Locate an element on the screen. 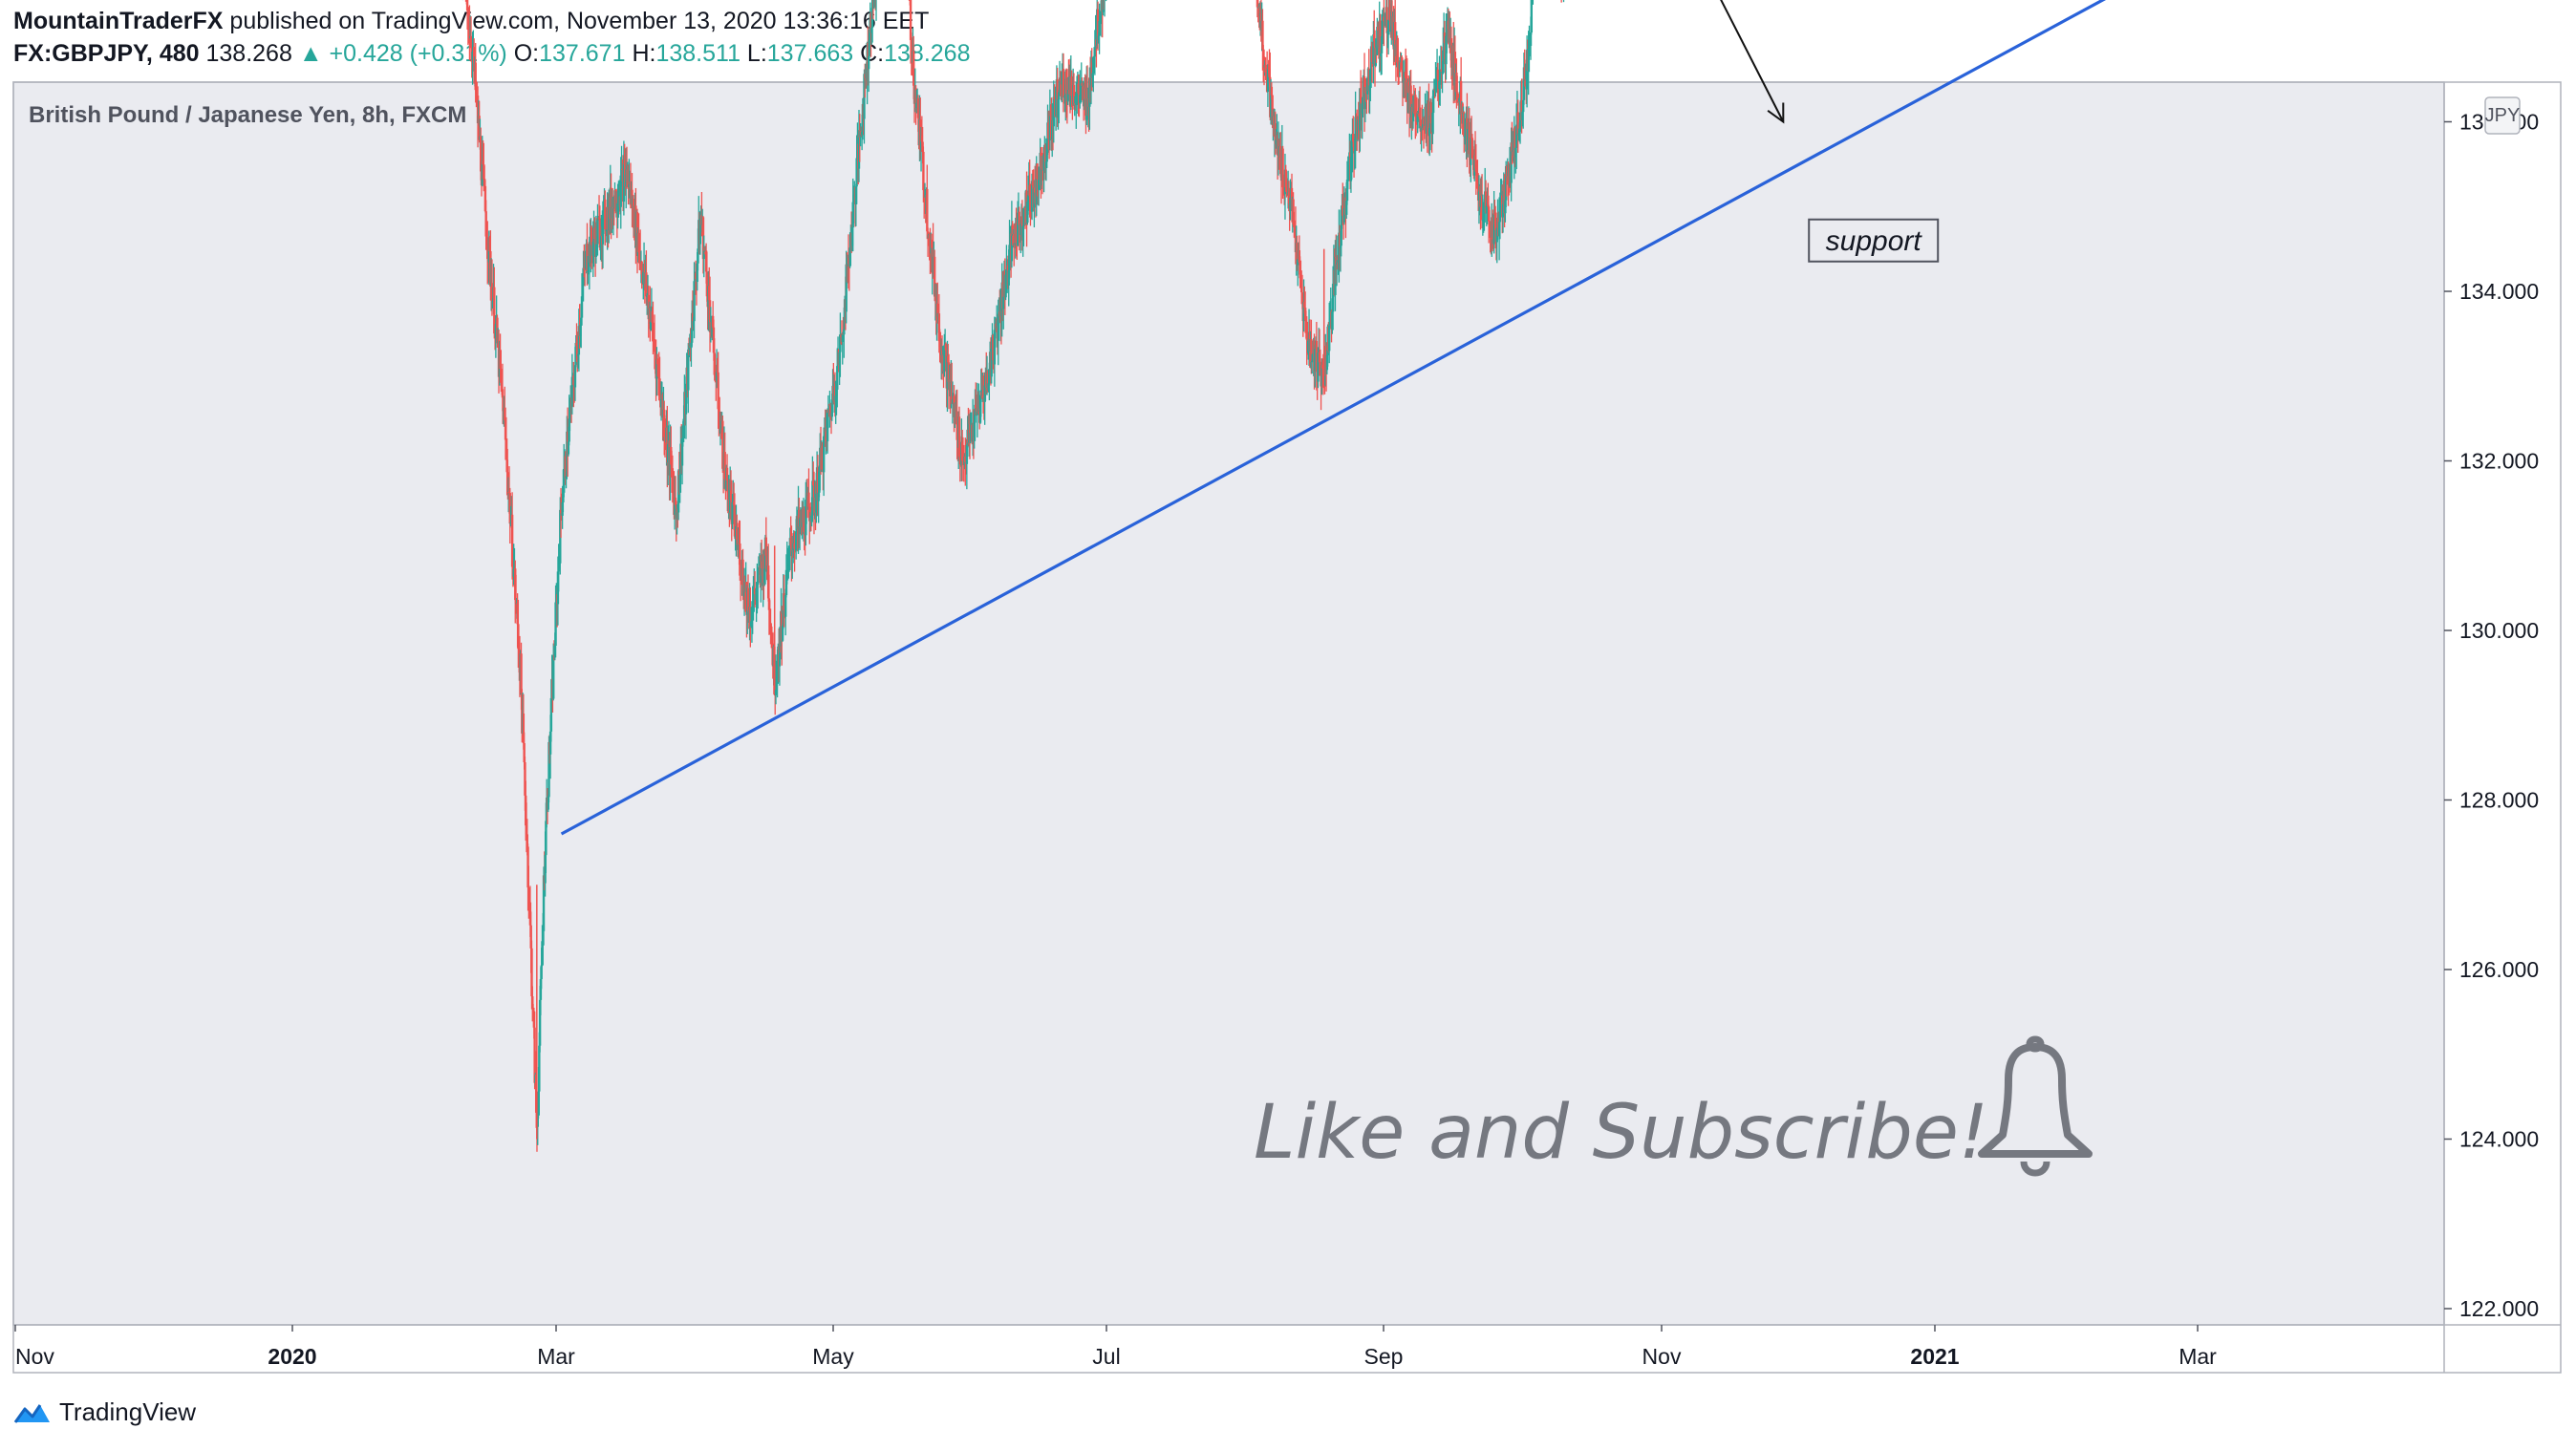 Image resolution: width=2576 pixels, height=1450 pixels. annotations-layer: resistancesupport is located at coordinates (1874, 240).